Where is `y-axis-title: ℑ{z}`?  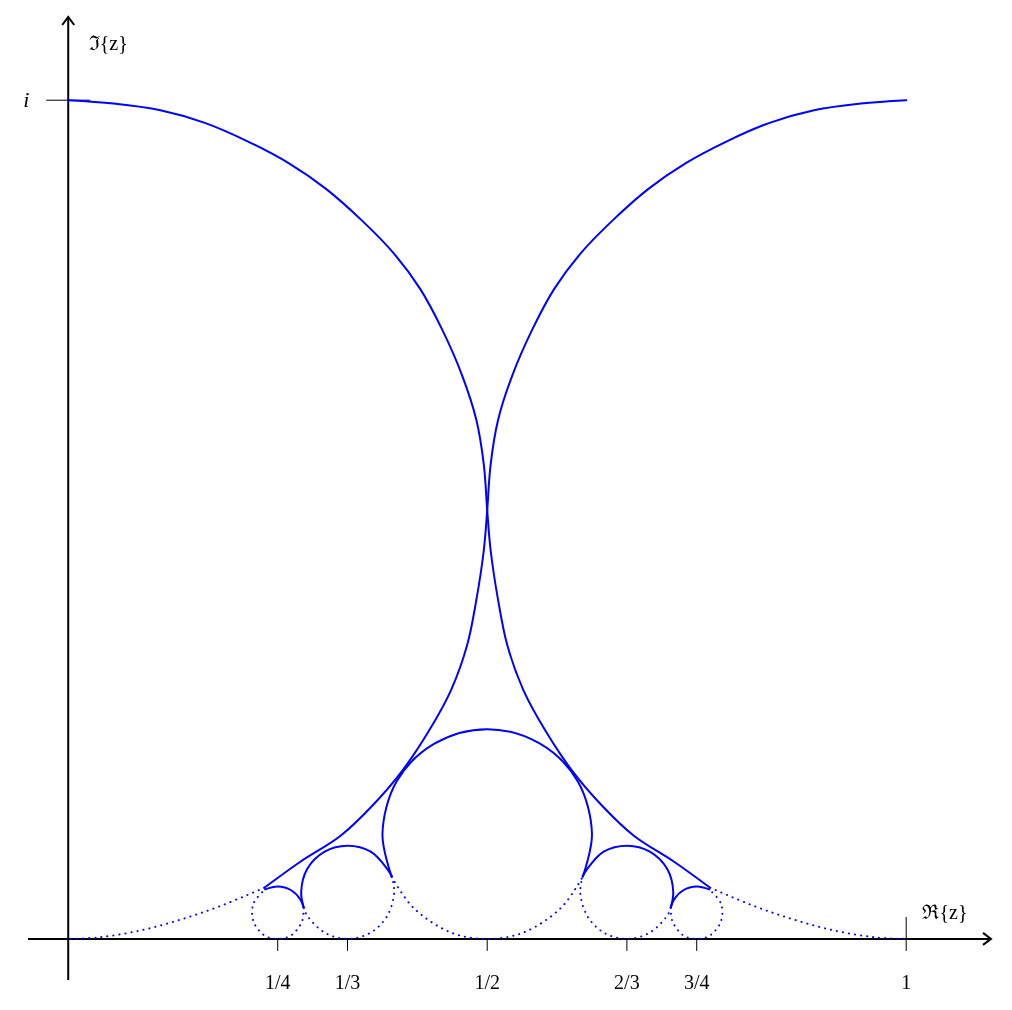
y-axis-title: ℑ{z} is located at coordinates (108, 43).